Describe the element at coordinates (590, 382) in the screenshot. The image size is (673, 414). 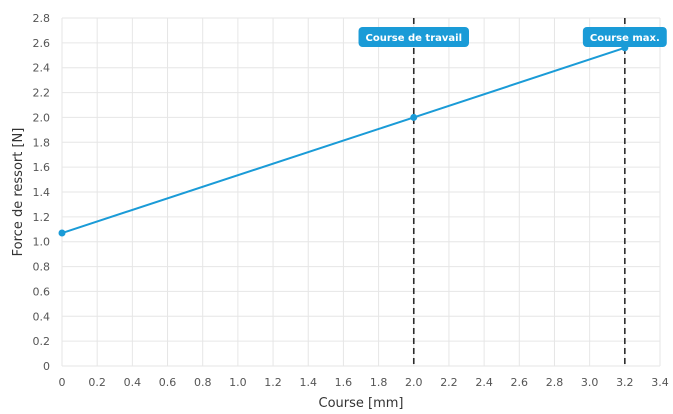
I see `x-tick-label: 3.0` at that location.